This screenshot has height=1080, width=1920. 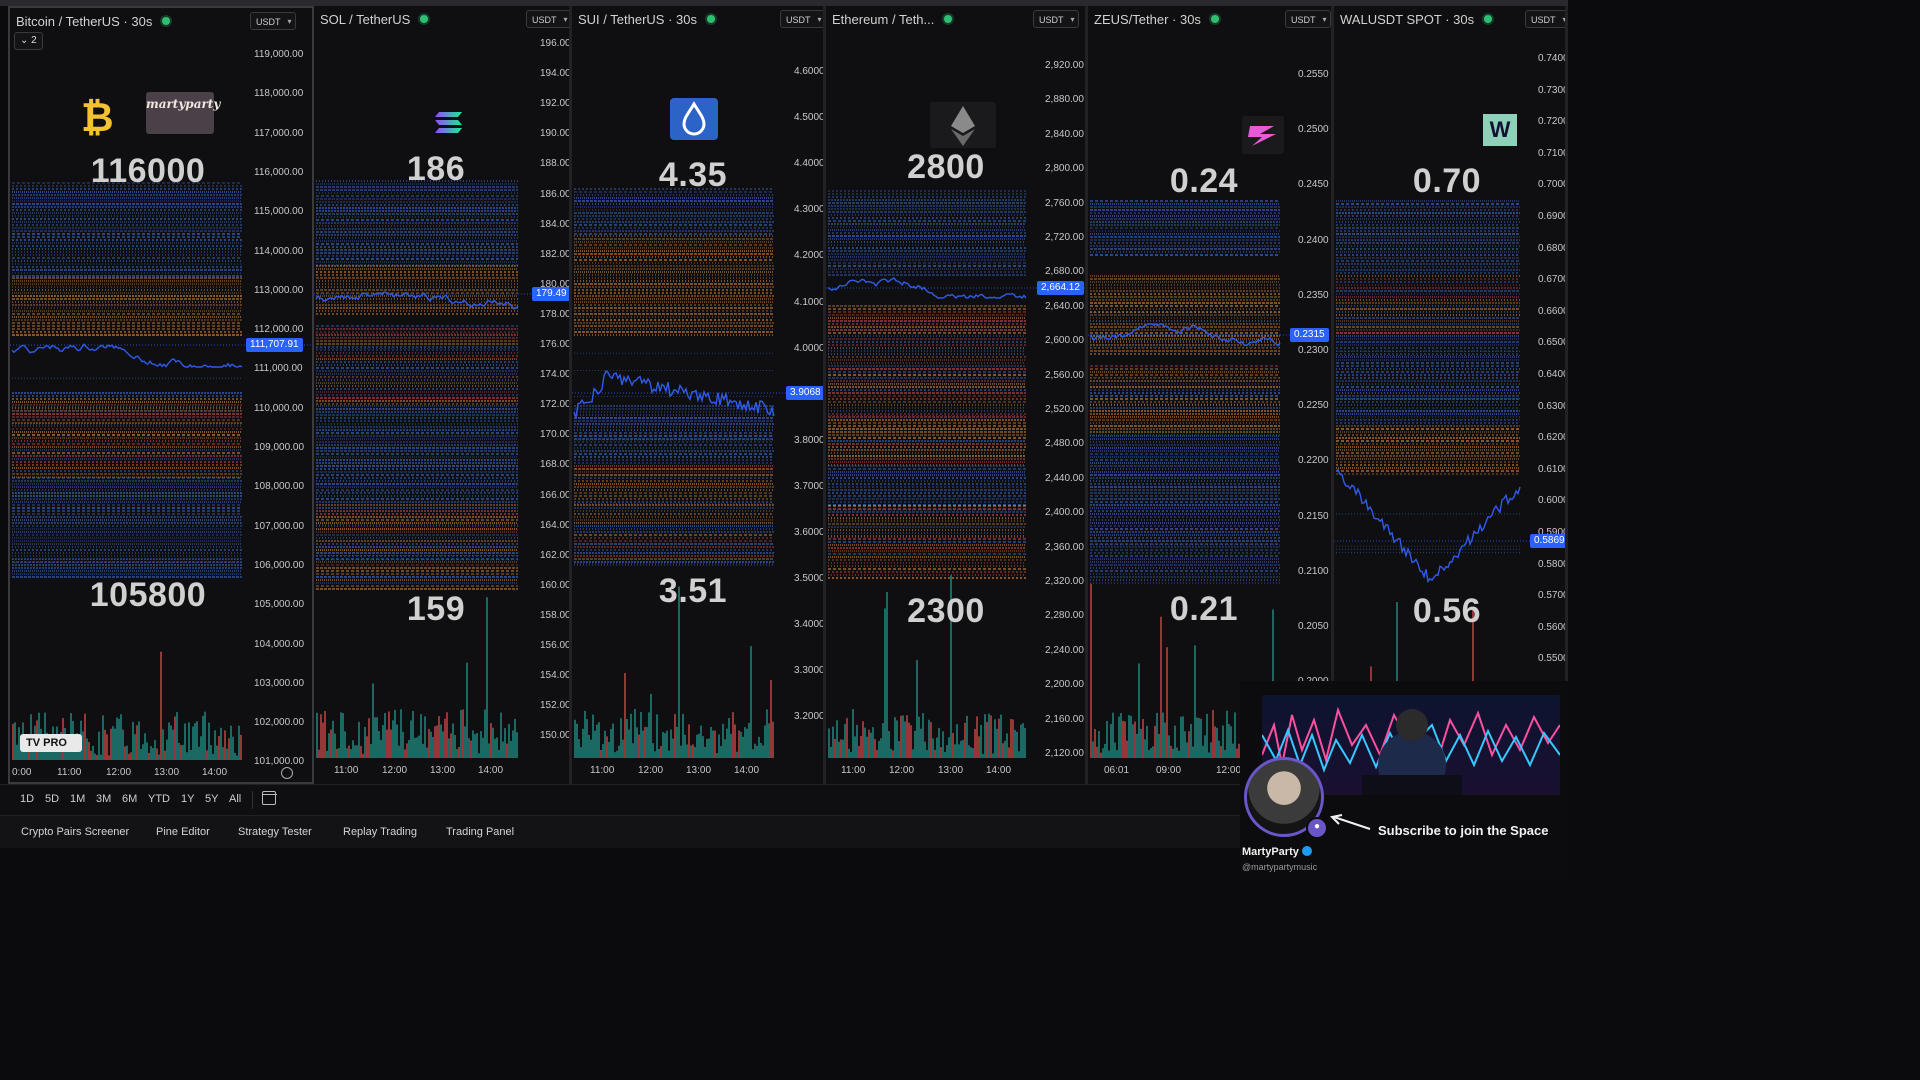 What do you see at coordinates (279, 172) in the screenshot?
I see `price-axis-tick: 116,000.00` at bounding box center [279, 172].